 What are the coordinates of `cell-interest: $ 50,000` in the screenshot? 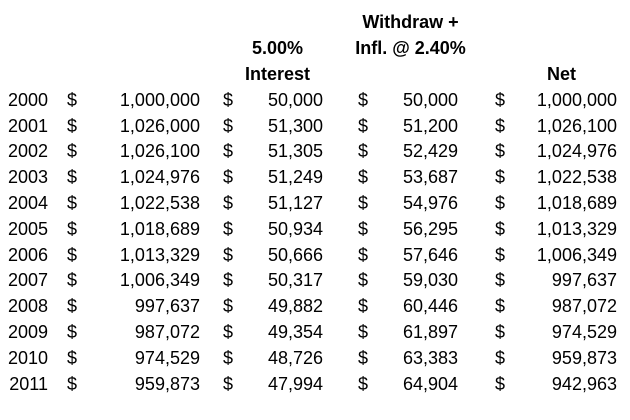 It's located at (269, 100).